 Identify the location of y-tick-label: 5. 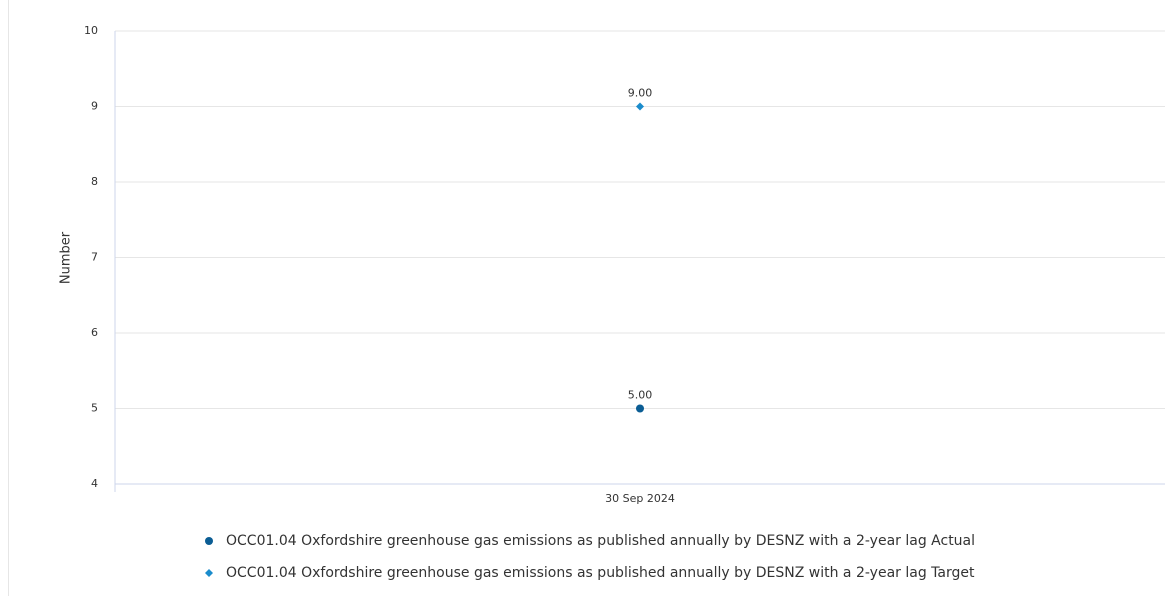
(94, 408).